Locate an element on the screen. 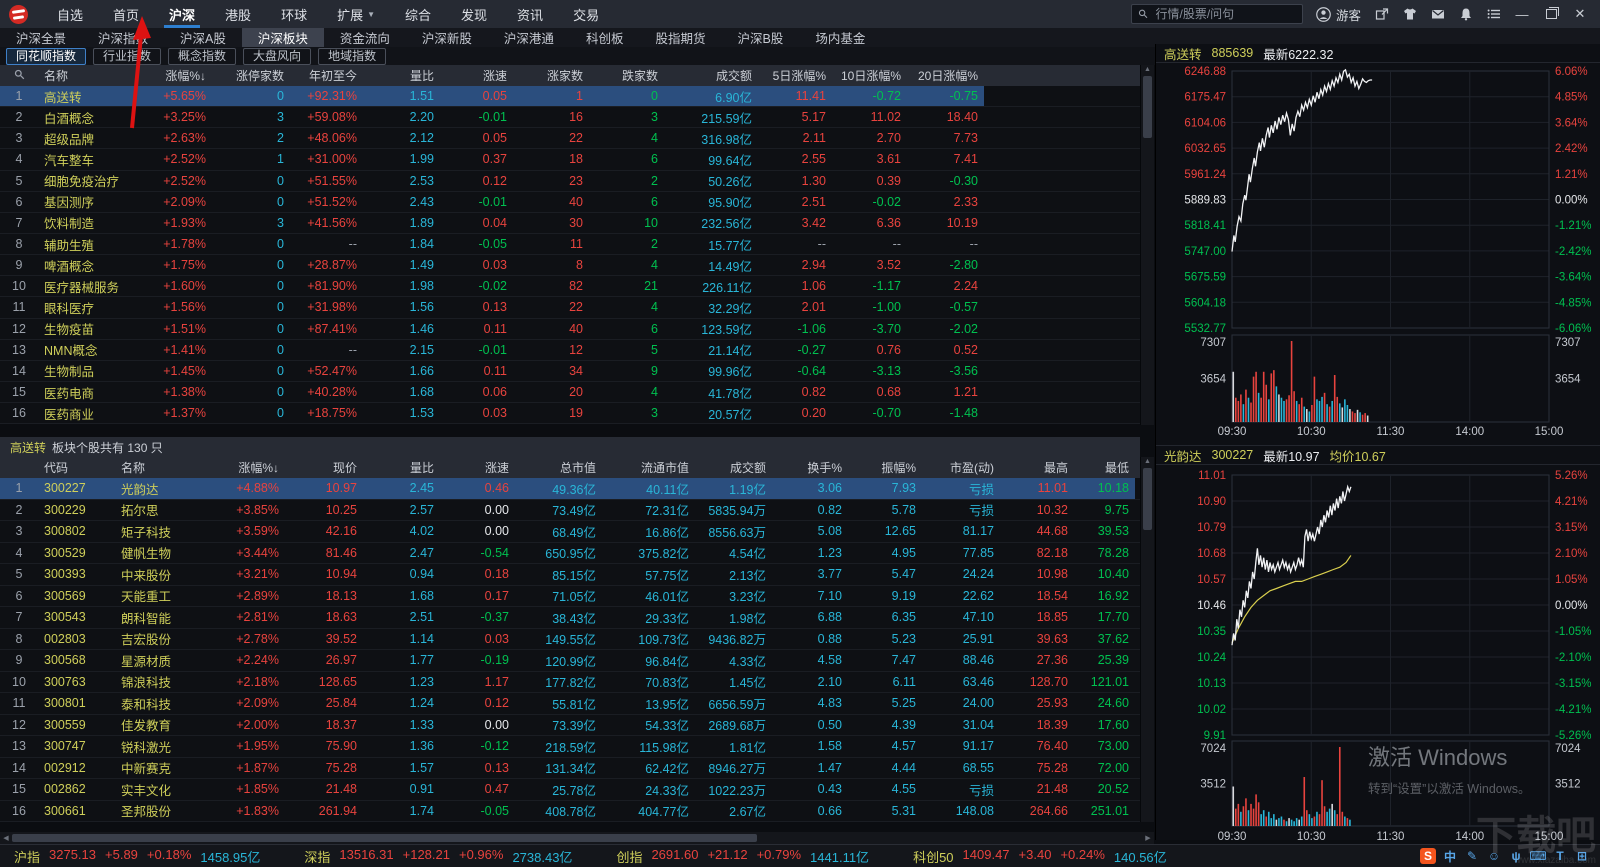 The width and height of the screenshot is (1600, 867). column-header-跌家数: 跌家数 is located at coordinates (639, 76).